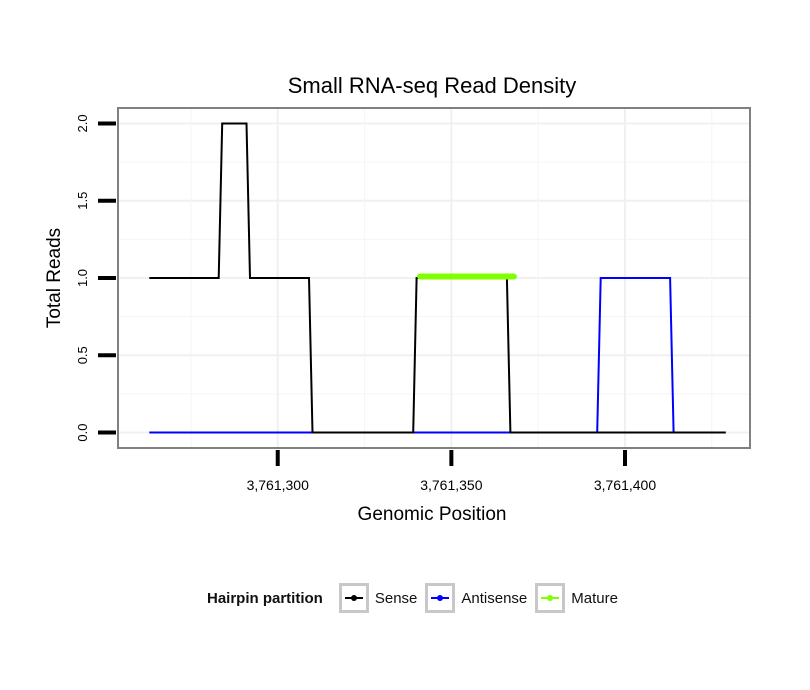 The width and height of the screenshot is (810, 690). Describe the element at coordinates (95, 278) in the screenshot. I see `y-axis: 0.0 0.5 1.0 1.5 2.0` at that location.